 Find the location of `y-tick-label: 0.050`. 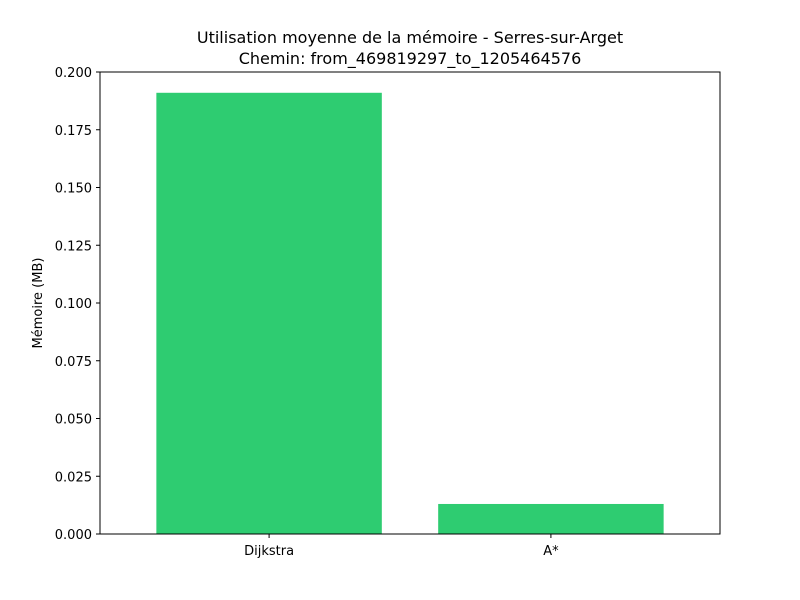

y-tick-label: 0.050 is located at coordinates (73, 420).